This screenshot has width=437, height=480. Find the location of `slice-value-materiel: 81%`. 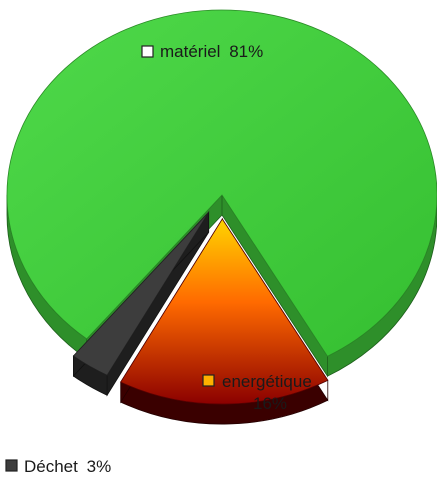

slice-value-materiel: 81% is located at coordinates (246, 51).